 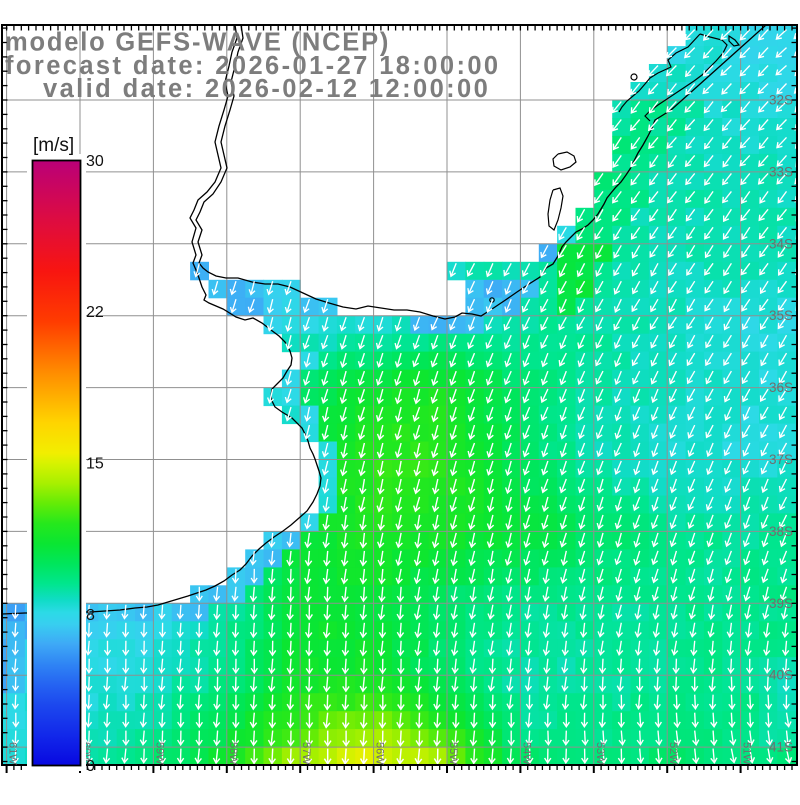 What do you see at coordinates (159, 753) in the screenshot?
I see `svg-text: 59W` at bounding box center [159, 753].